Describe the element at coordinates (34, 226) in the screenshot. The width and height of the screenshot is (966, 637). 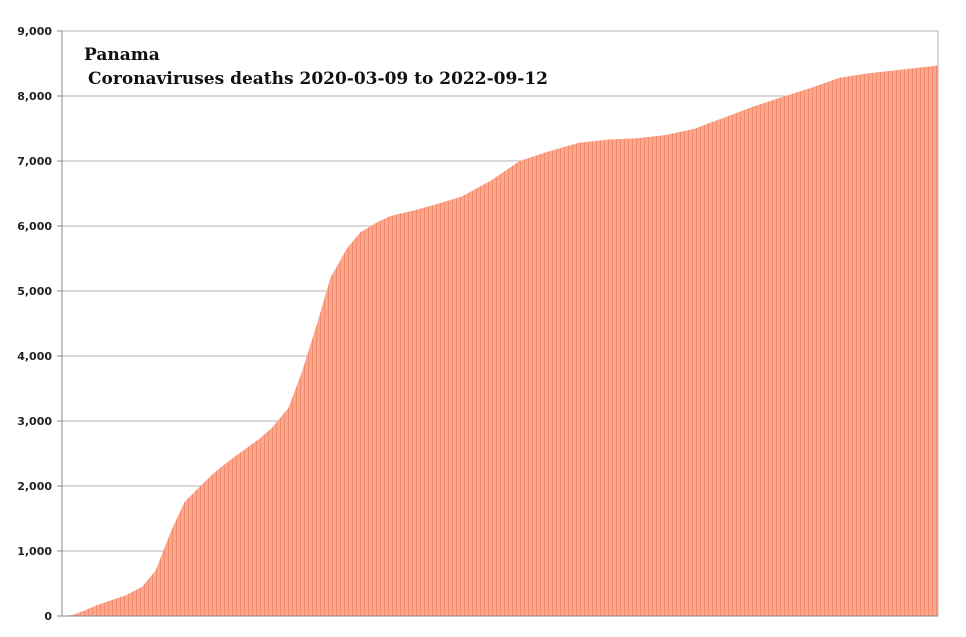
I see `y-tick-label: 6,000` at that location.